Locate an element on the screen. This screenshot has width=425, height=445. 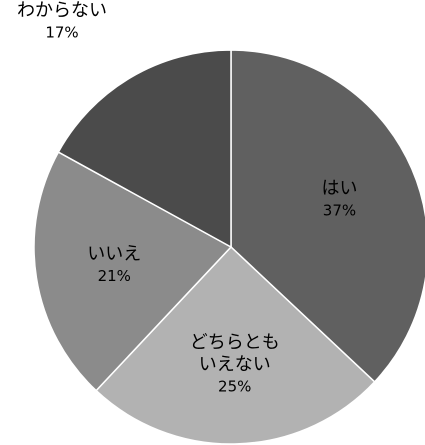
data-label: いいえ 21% is located at coordinates (114, 263).